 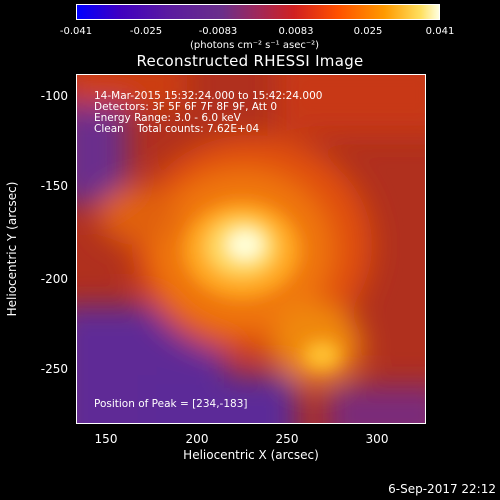 I want to click on colorbar-tick: -0.0083, so click(x=218, y=31).